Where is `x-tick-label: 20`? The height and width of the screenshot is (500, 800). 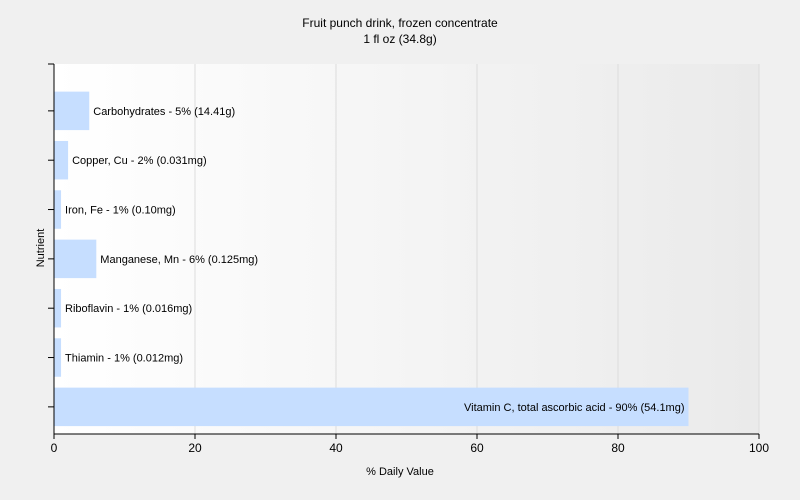 x-tick-label: 20 is located at coordinates (195, 448).